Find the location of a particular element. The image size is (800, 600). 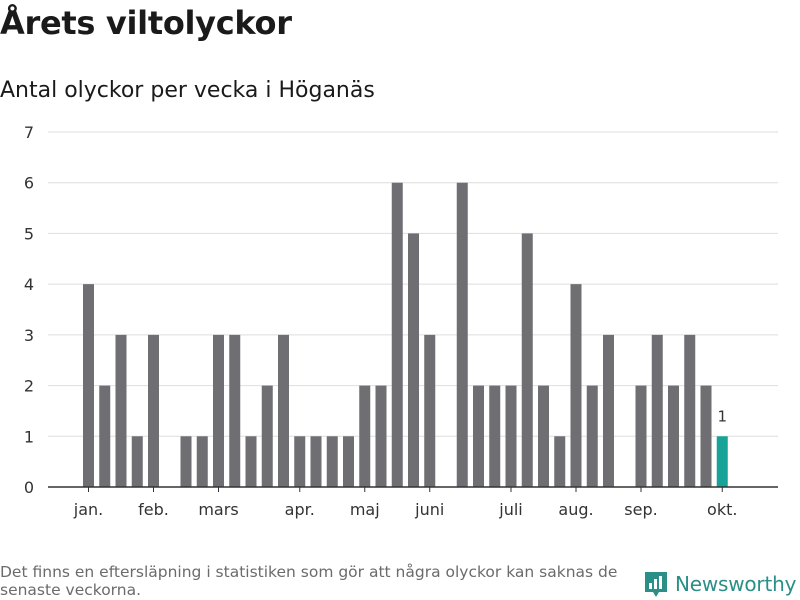

newsworthy-logo-icon is located at coordinates (656, 584).